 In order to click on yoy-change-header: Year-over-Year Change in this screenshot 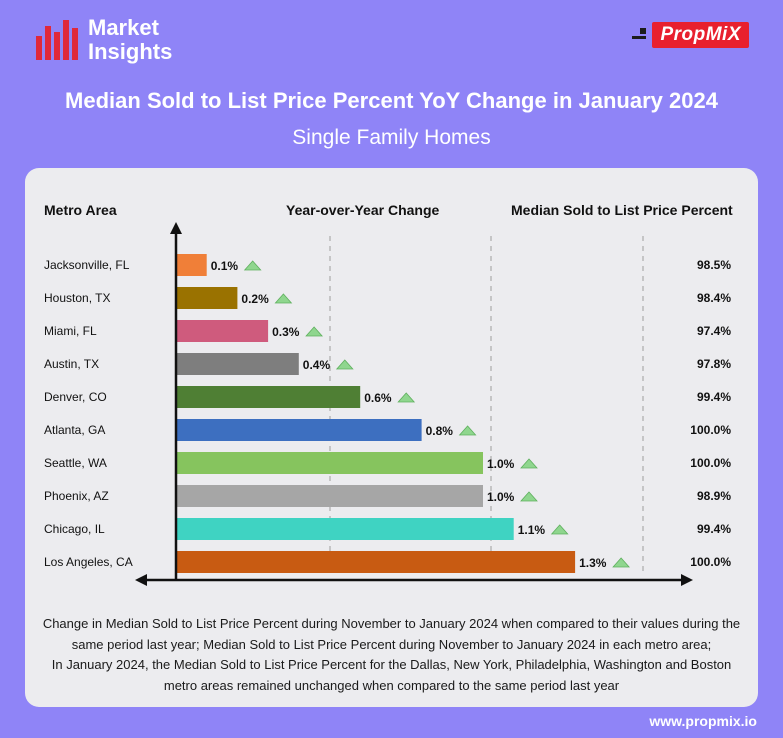, I will do `click(363, 210)`.